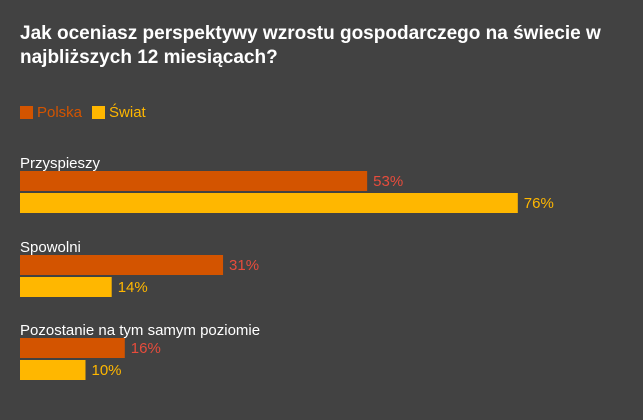  I want to click on data-label: 16%, so click(146, 348).